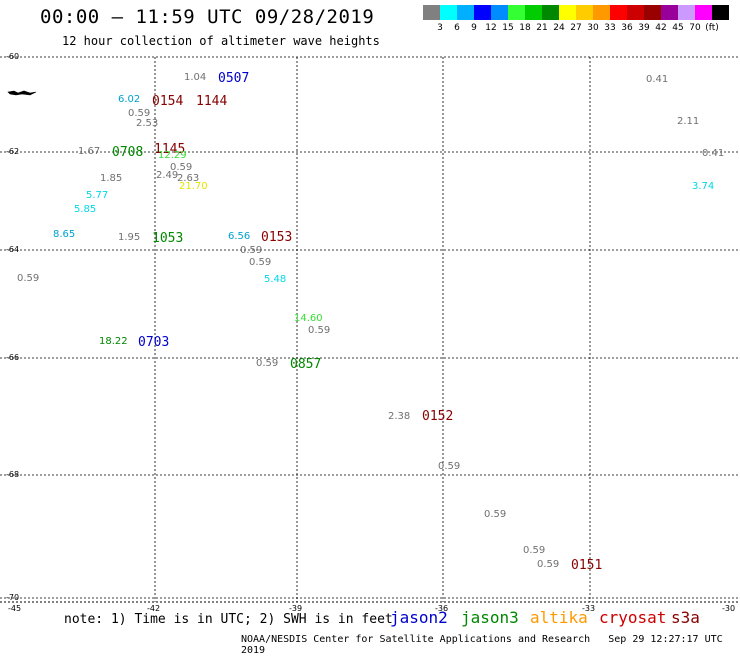 Image resolution: width=740 pixels, height=656 pixels. I want to click on wave-height-label: 5.48, so click(275, 279).